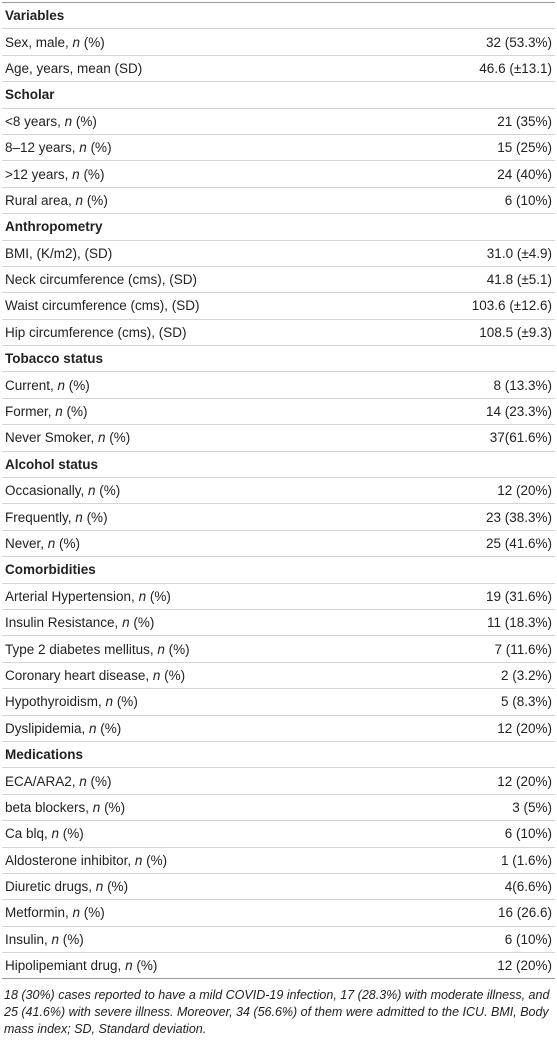 The width and height of the screenshot is (557, 1063). What do you see at coordinates (195, 385) in the screenshot?
I see `row-label: Current, n (%)` at bounding box center [195, 385].